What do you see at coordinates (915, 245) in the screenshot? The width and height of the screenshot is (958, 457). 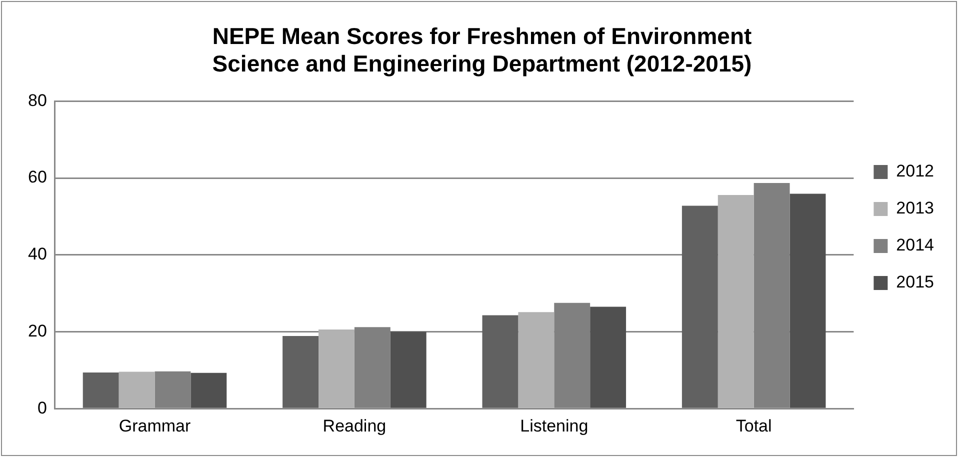 I see `legend-label: 2014` at bounding box center [915, 245].